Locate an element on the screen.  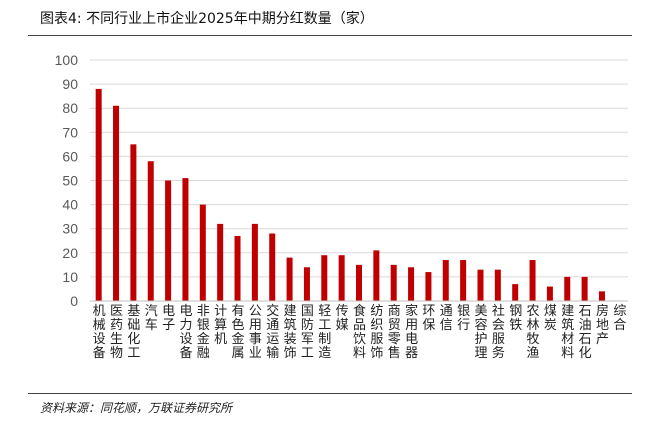
x-tick-label: 钢铁 is located at coordinates (515, 318).